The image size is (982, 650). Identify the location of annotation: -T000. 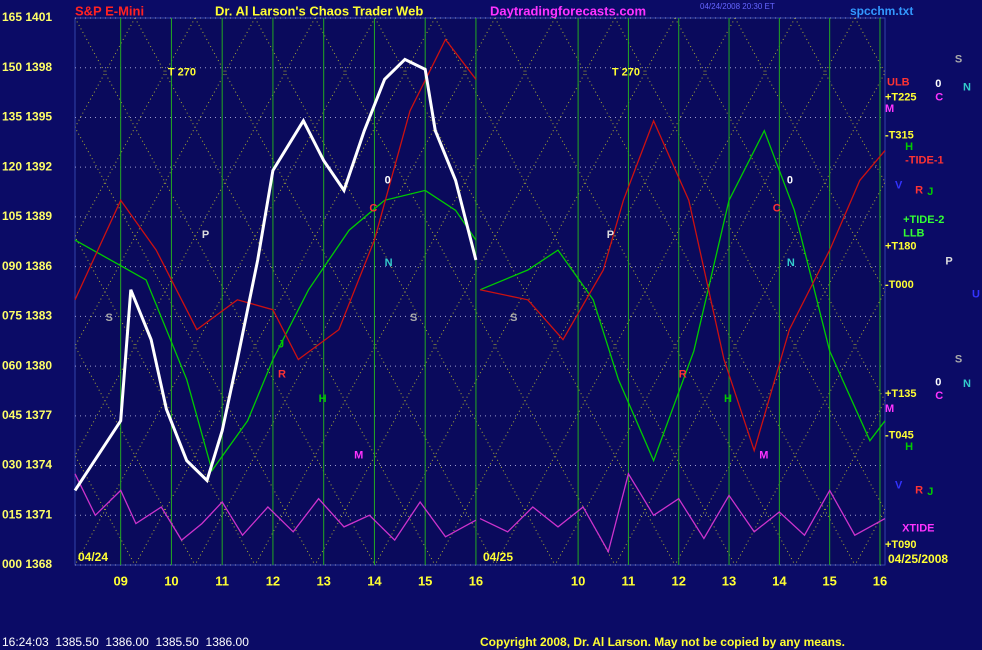
(899, 285).